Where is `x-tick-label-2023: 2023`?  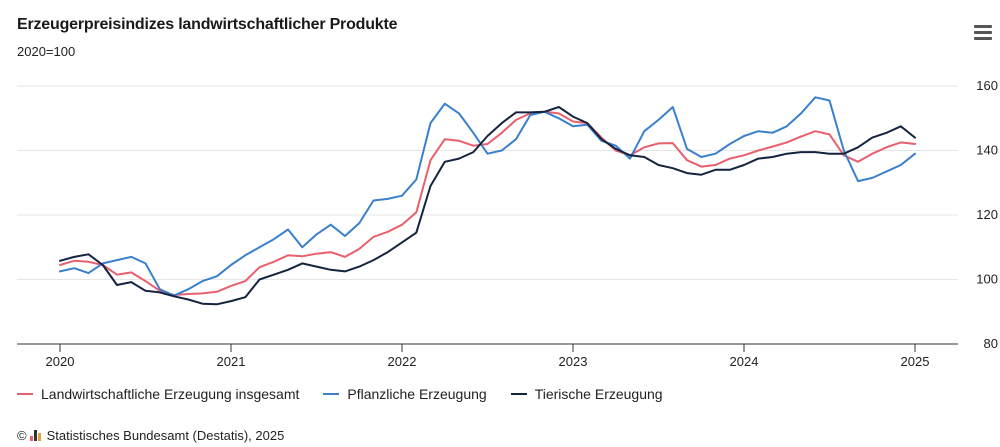
x-tick-label-2023: 2023 is located at coordinates (573, 361).